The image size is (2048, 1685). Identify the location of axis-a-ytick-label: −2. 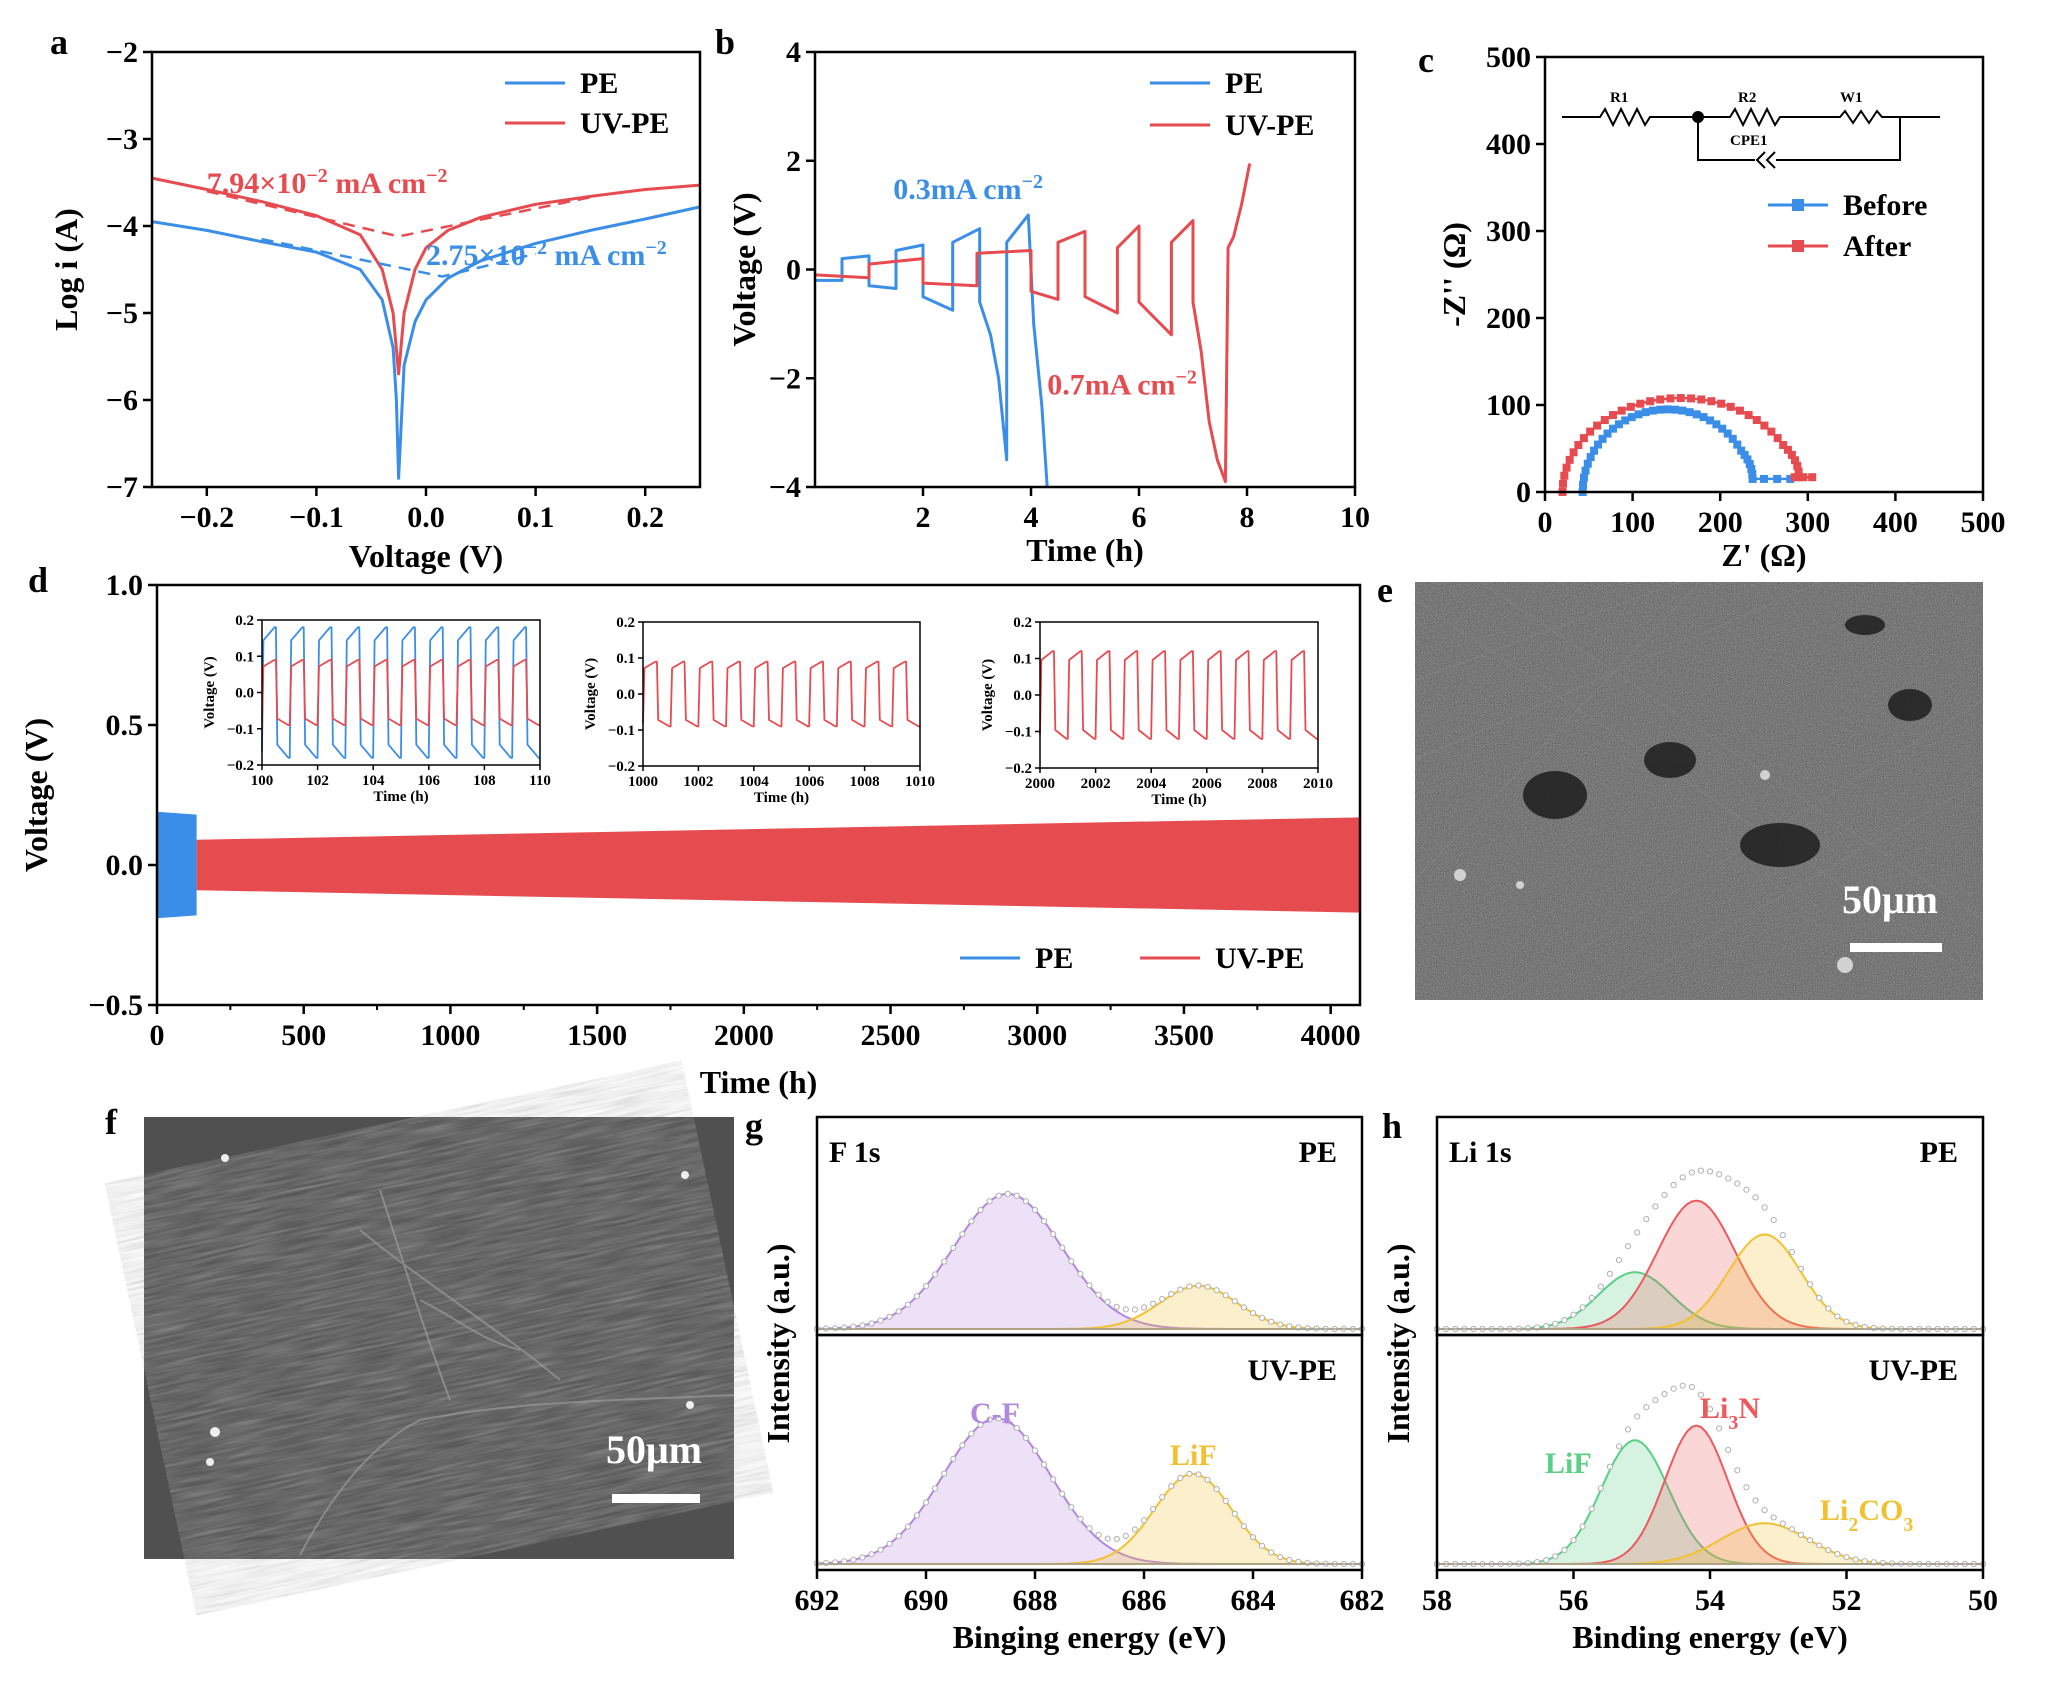
(122, 52).